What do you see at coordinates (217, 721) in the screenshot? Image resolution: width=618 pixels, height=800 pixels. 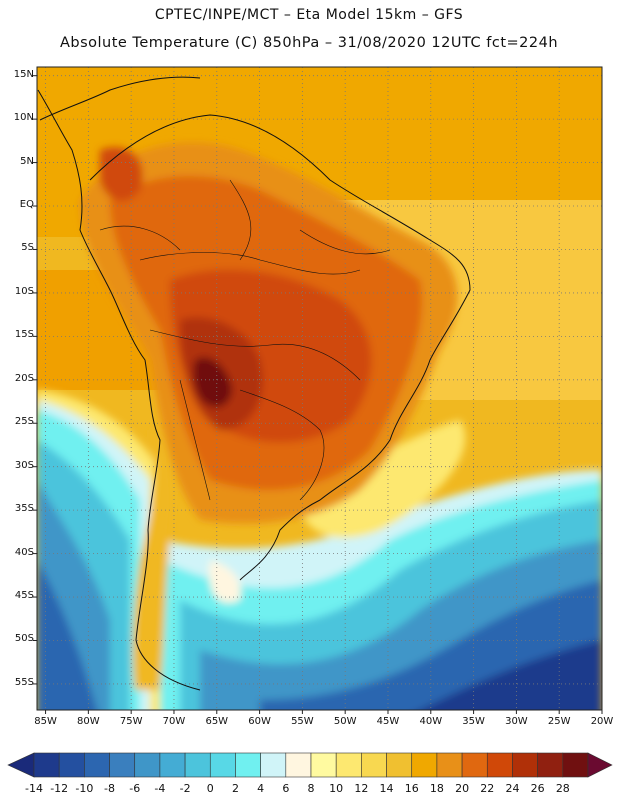 I see `lon-tick-label: 65W` at bounding box center [217, 721].